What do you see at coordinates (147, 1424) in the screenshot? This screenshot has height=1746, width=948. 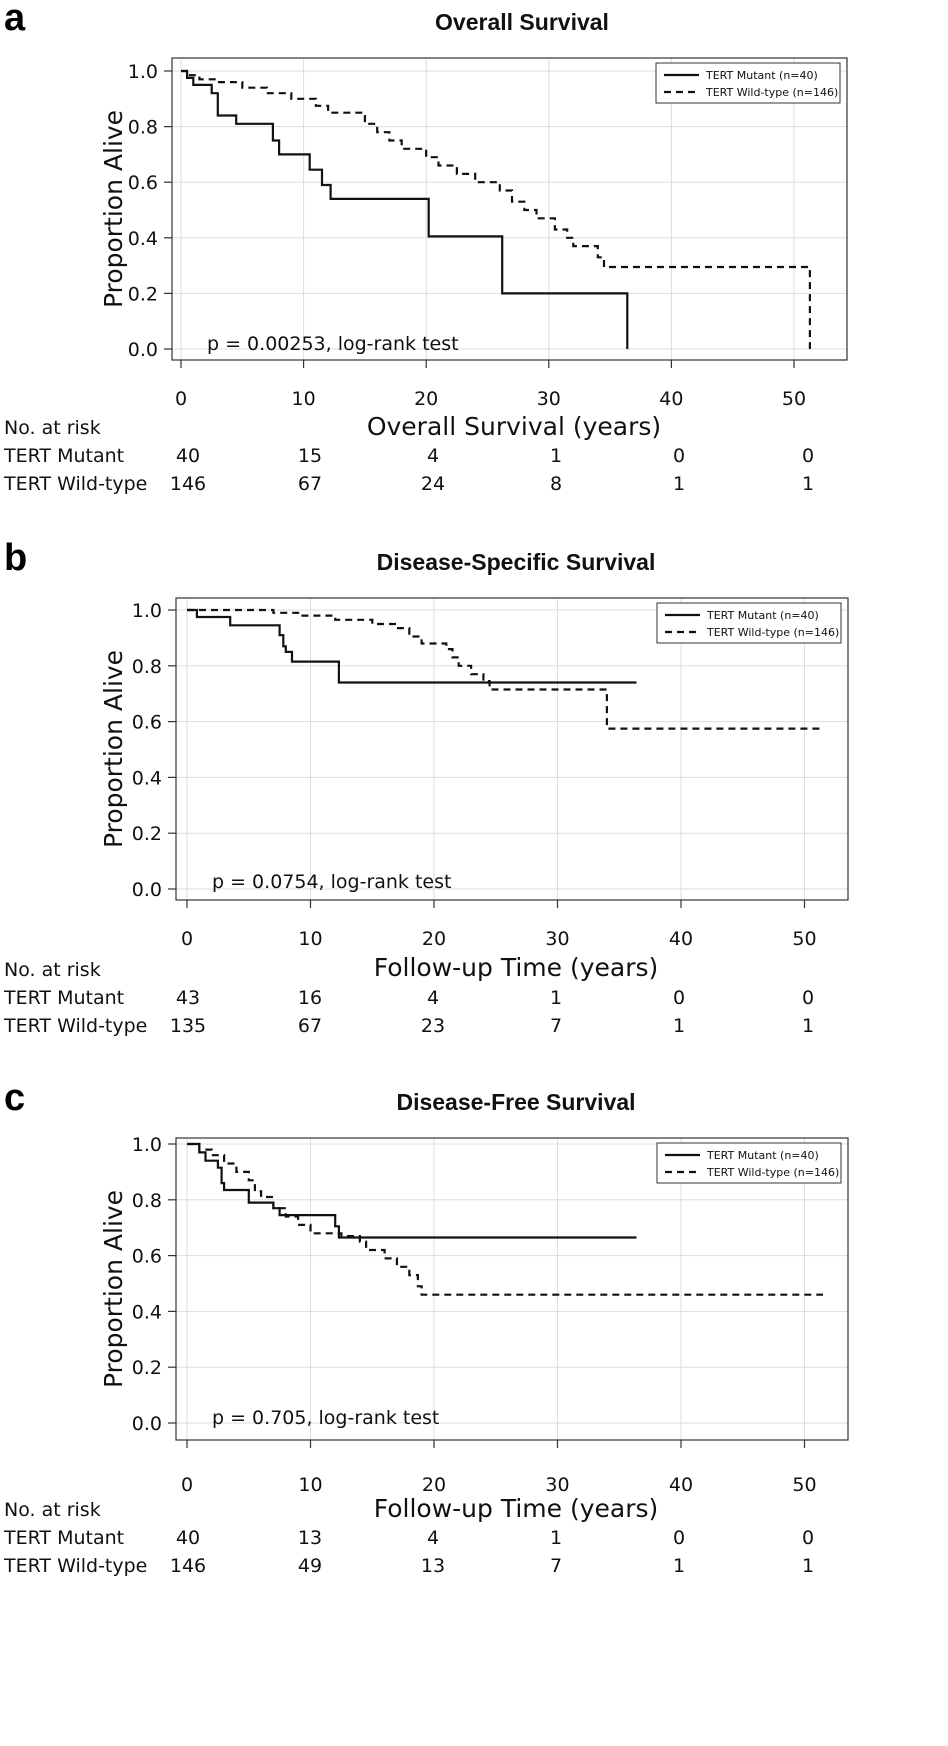 I see `y-tick-label-0-c: 0.0` at bounding box center [147, 1424].